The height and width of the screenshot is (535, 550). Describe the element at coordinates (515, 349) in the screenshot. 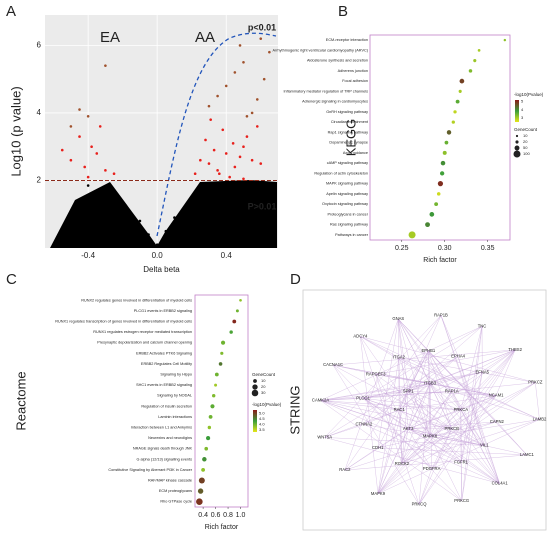

I see `node-label: THBS2` at that location.